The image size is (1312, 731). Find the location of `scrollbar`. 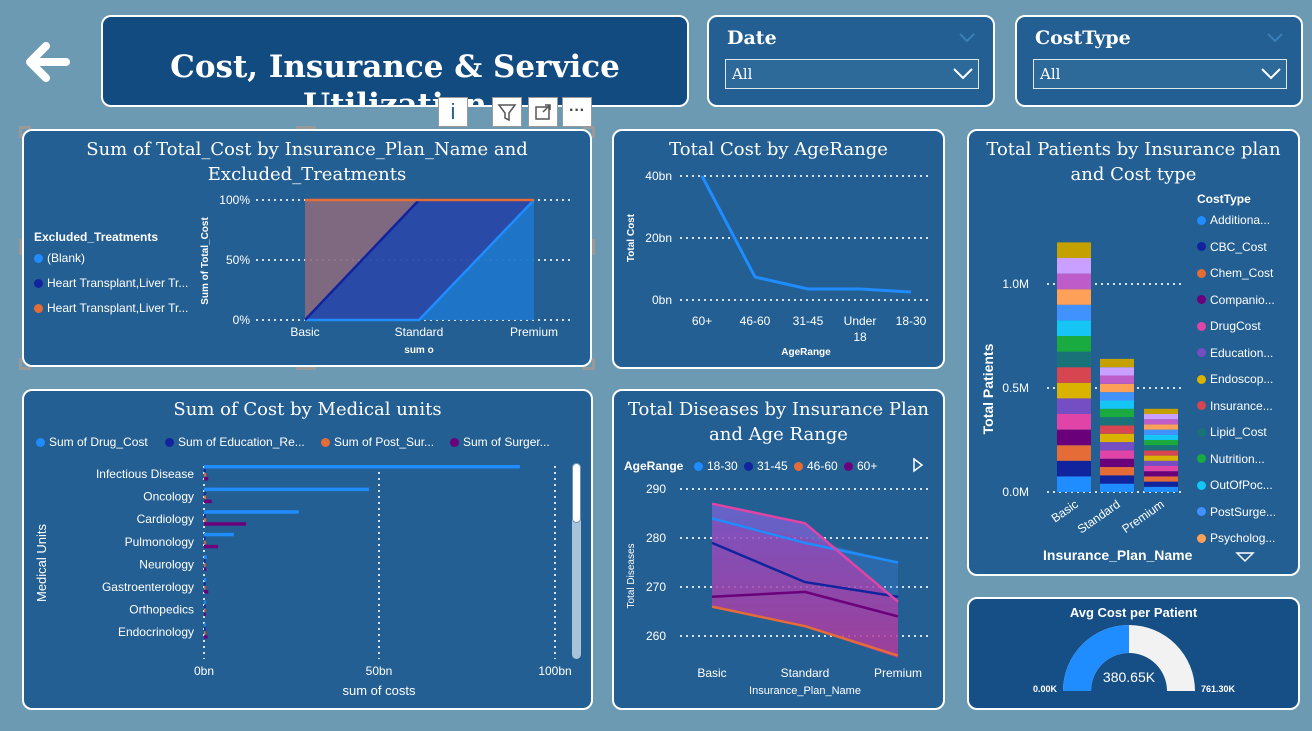

scrollbar is located at coordinates (576, 561).